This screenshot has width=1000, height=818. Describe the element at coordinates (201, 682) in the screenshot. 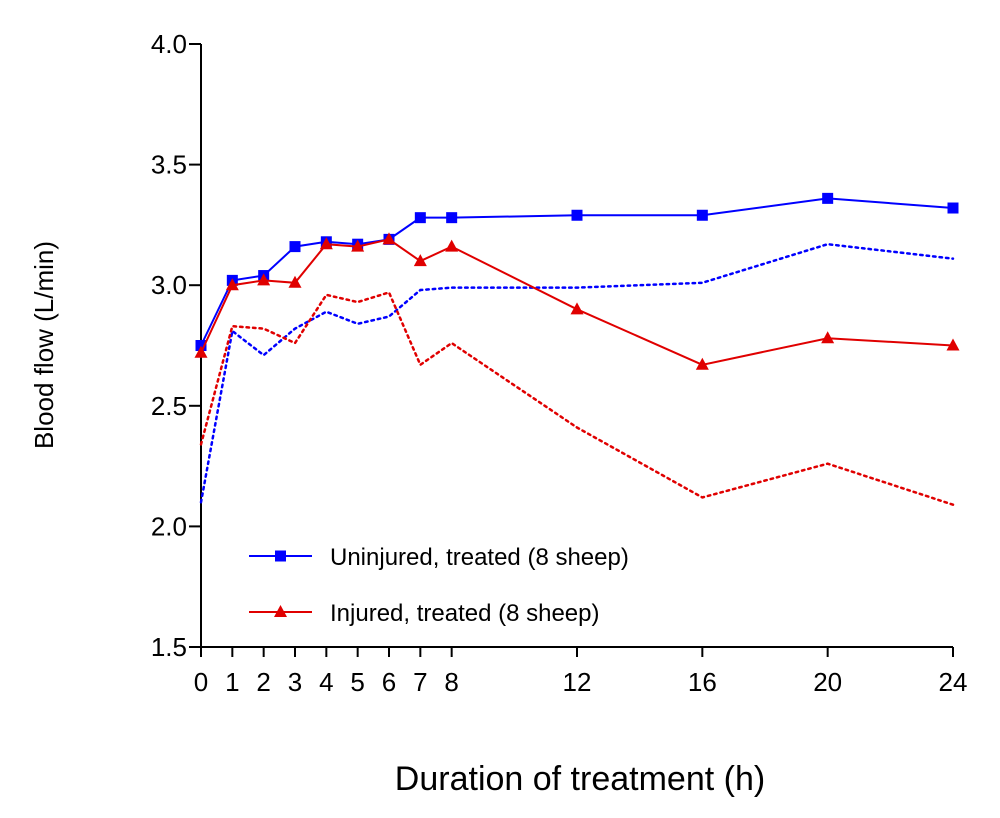

I see `x-tick-label: 0` at that location.